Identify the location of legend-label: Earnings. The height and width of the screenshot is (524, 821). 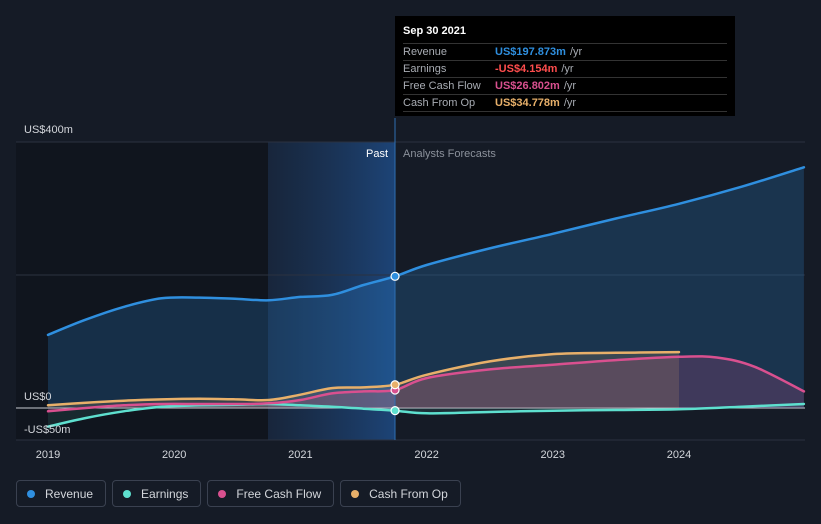
(165, 493).